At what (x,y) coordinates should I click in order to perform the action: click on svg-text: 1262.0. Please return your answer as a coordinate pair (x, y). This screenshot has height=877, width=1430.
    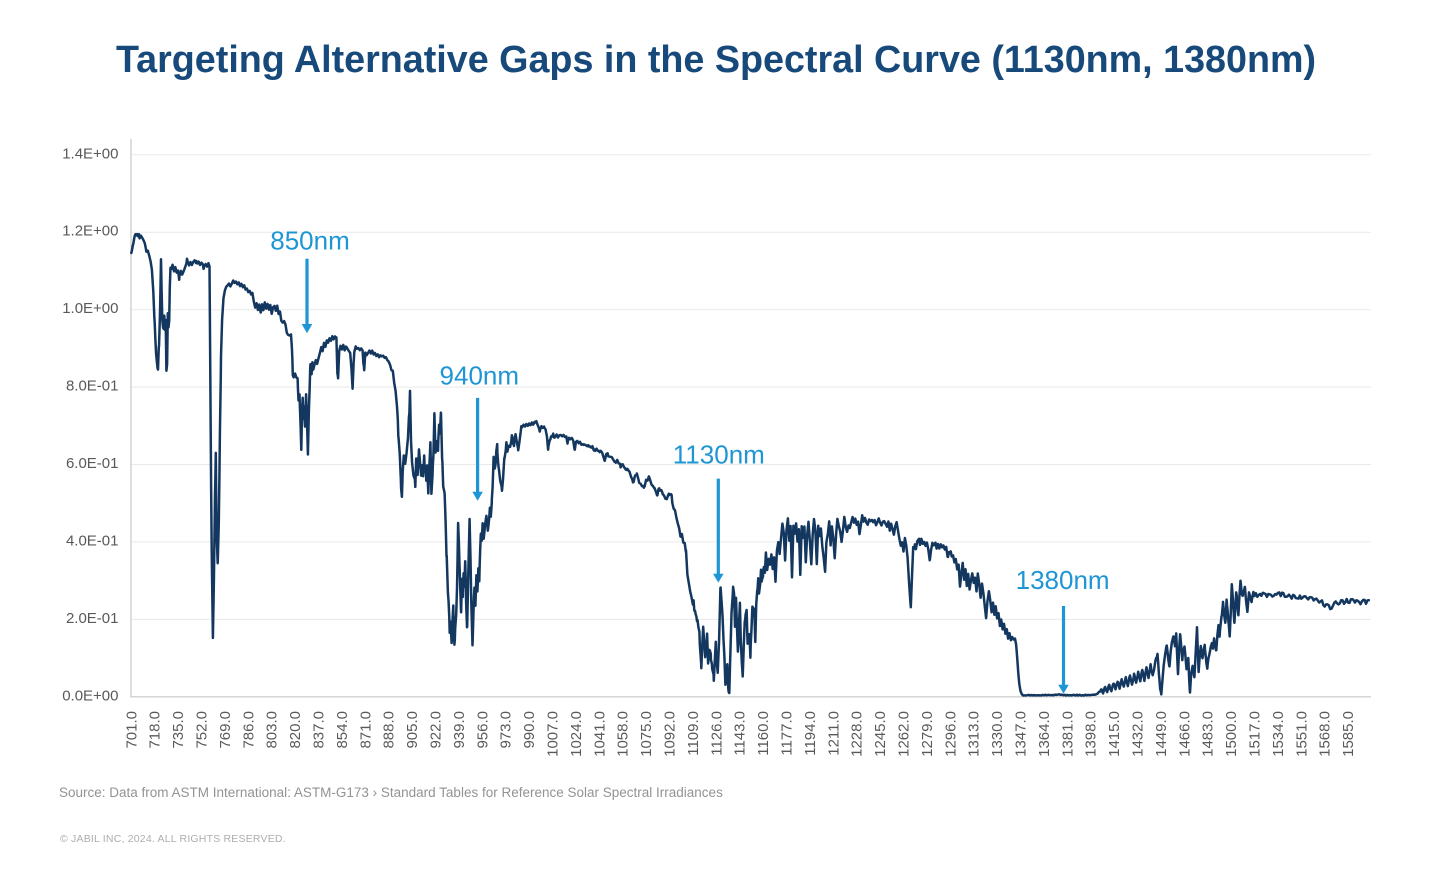
    Looking at the image, I should click on (904, 734).